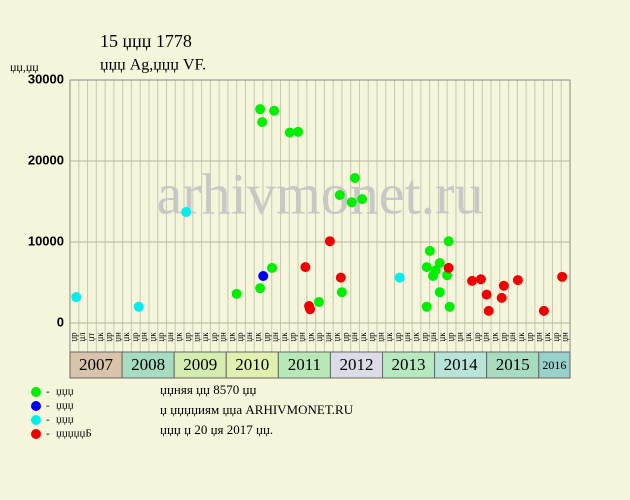 This screenshot has width=630, height=500. I want to click on y-tick-label: 10000, so click(46, 240).